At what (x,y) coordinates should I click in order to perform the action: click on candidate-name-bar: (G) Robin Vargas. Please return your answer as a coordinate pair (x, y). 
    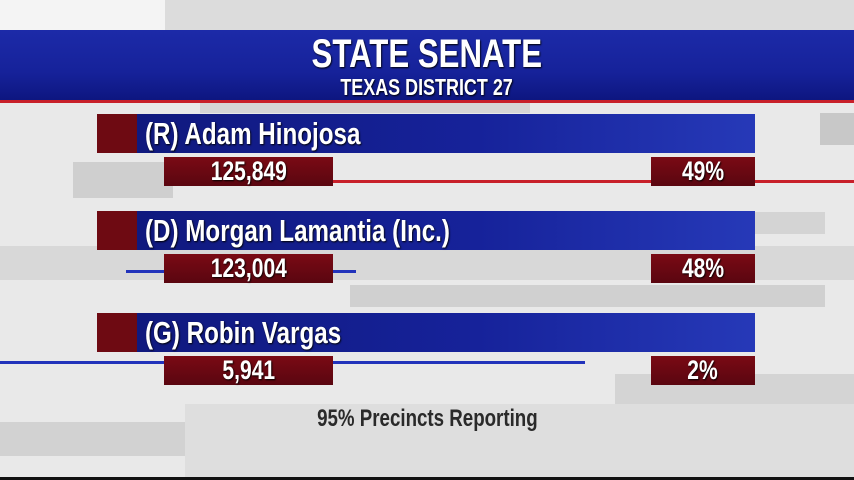
    Looking at the image, I should click on (426, 332).